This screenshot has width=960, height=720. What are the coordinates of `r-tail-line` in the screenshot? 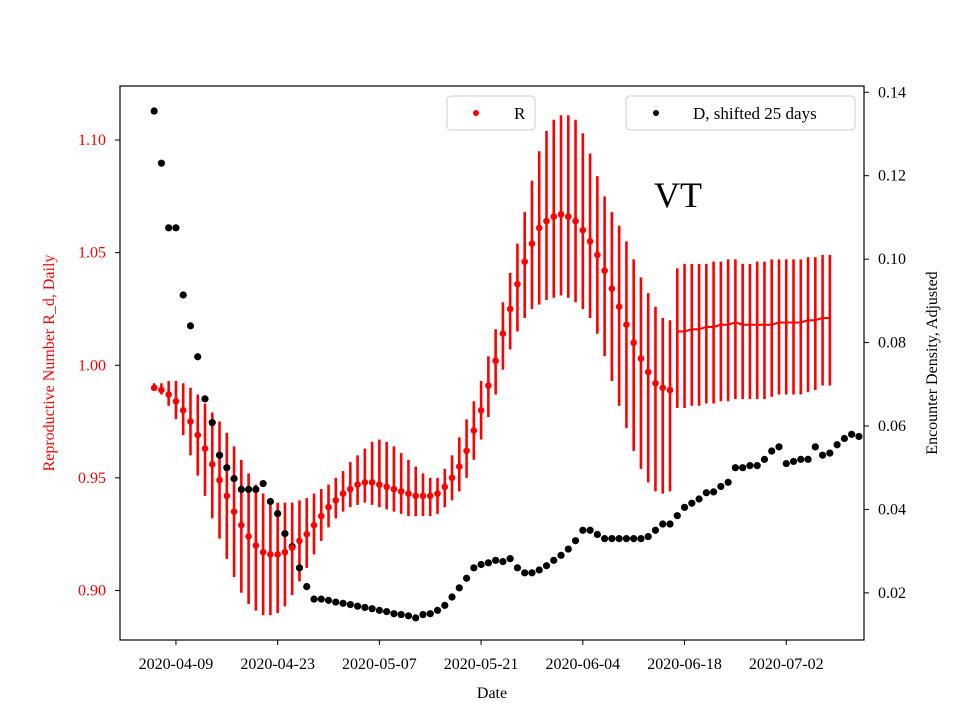 It's located at (753, 324).